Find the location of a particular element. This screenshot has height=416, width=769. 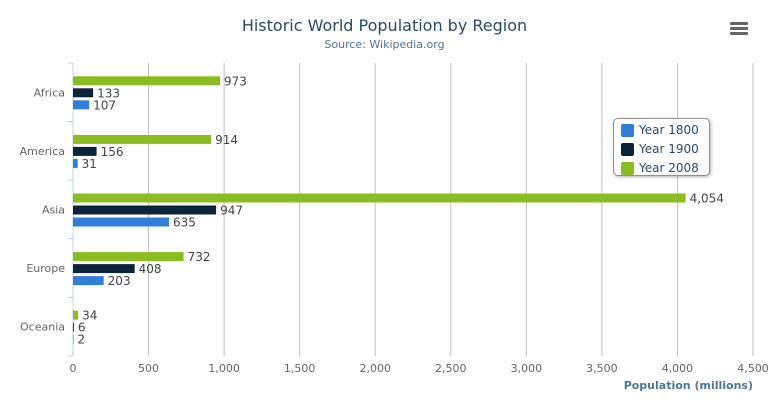

x-tick-label: 4,500 is located at coordinates (753, 368).